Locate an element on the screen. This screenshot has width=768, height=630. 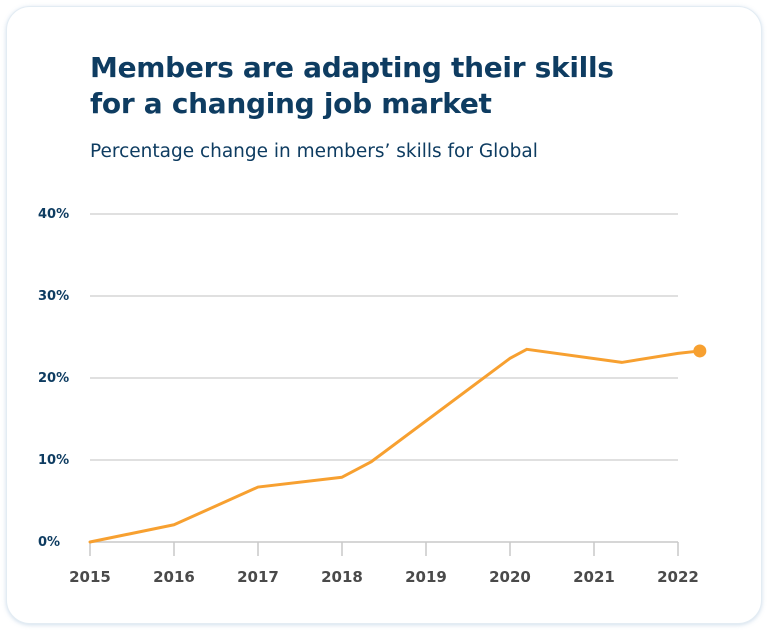
end-point-marker is located at coordinates (700, 351).